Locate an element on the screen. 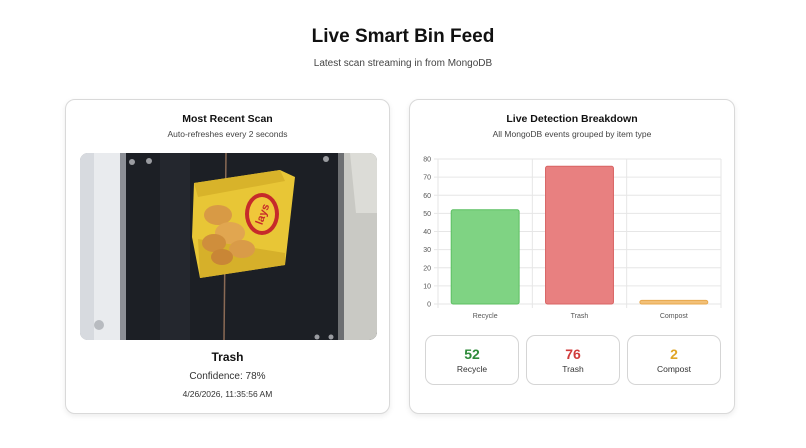  recent-scan-subtitle: Auto-refreshes every 2 seconds is located at coordinates (227, 134).